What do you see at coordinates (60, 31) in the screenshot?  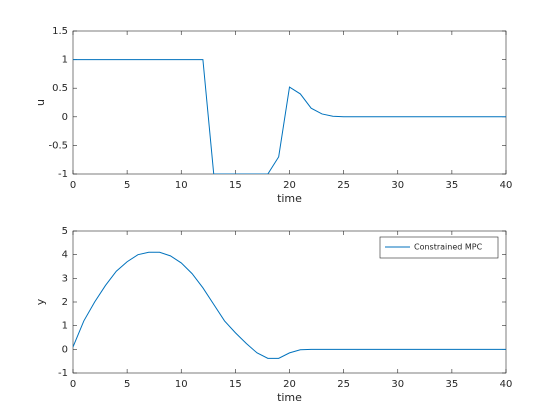 I see `y-tick-label: 1.5` at bounding box center [60, 31].